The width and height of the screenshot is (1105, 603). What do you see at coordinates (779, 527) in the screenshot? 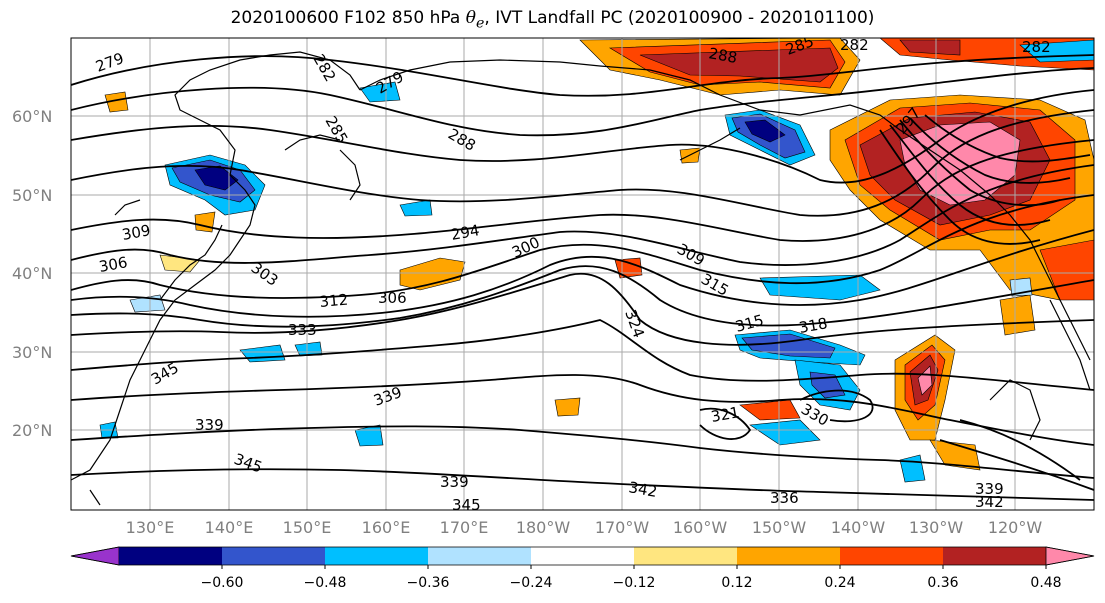
I see `lon-label: 150°W` at bounding box center [779, 527].